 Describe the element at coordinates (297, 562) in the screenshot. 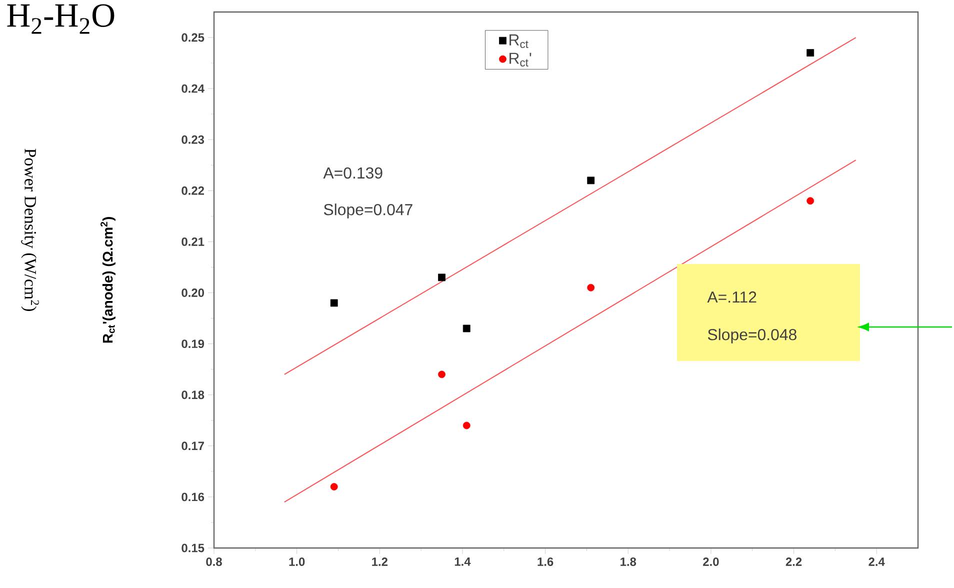

I see `x-tick-label: 1.0` at that location.